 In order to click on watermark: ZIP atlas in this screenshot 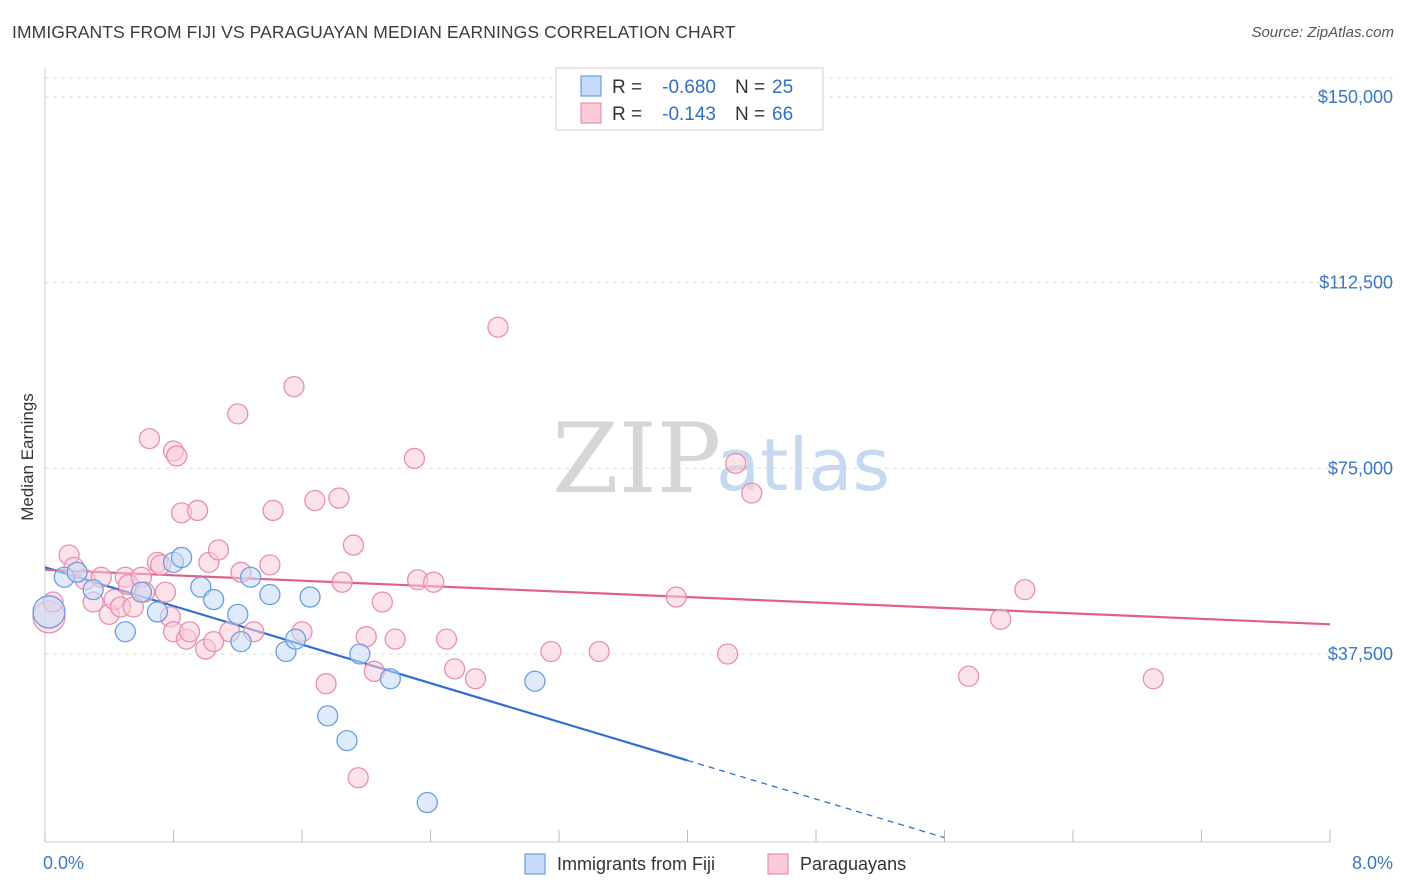, I will do `click(721, 459)`.